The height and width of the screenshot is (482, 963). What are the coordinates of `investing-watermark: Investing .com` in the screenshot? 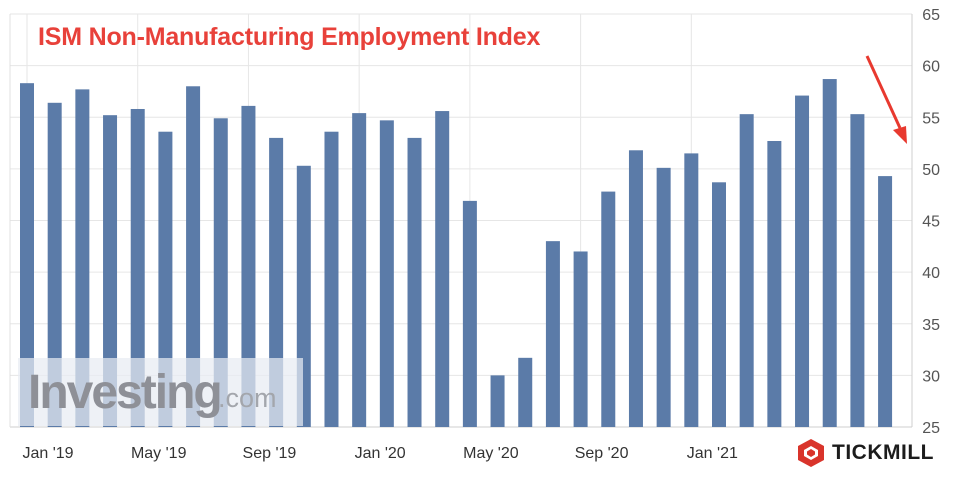 It's located at (160, 392).